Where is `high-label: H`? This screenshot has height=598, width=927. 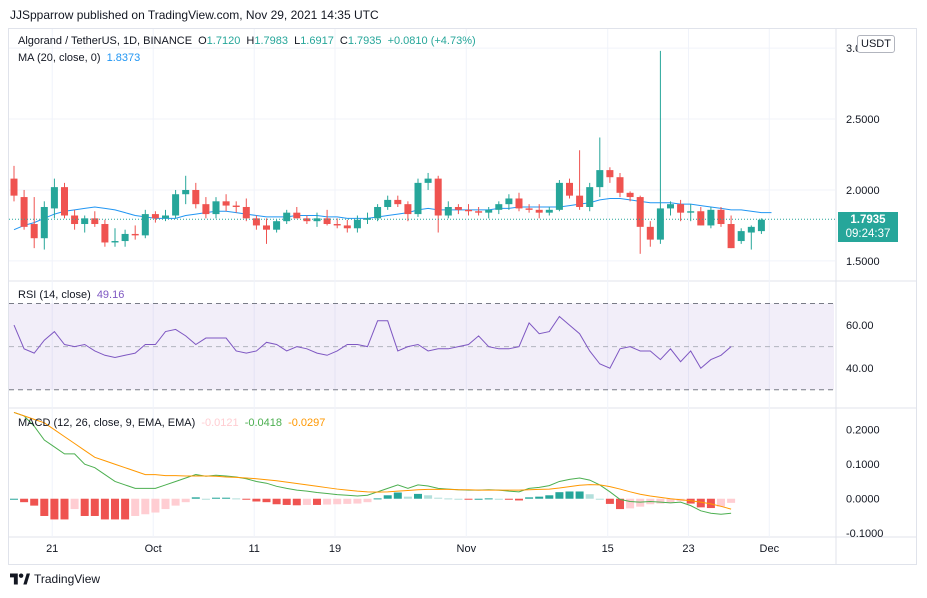
high-label: H is located at coordinates (250, 41).